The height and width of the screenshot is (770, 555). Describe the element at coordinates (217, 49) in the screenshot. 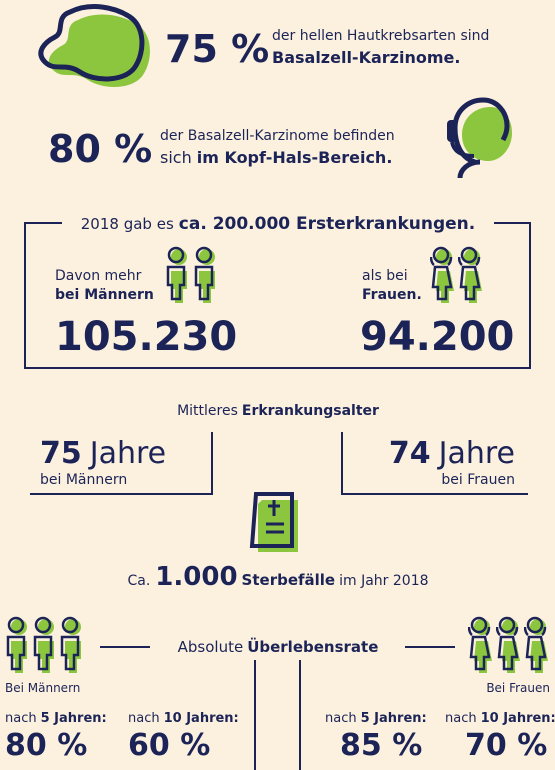

I see `fact-value: 75 %` at that location.